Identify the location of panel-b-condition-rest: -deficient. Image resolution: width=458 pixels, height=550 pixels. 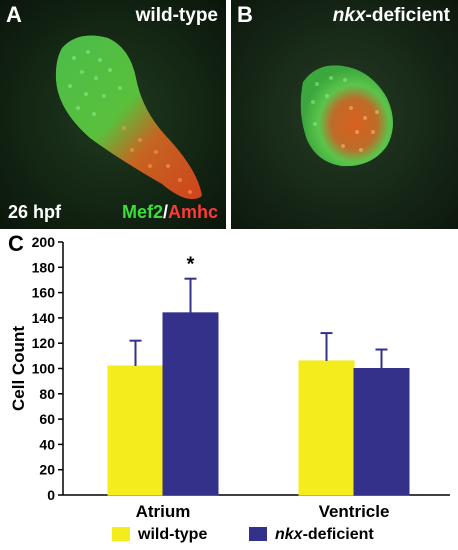
(407, 15).